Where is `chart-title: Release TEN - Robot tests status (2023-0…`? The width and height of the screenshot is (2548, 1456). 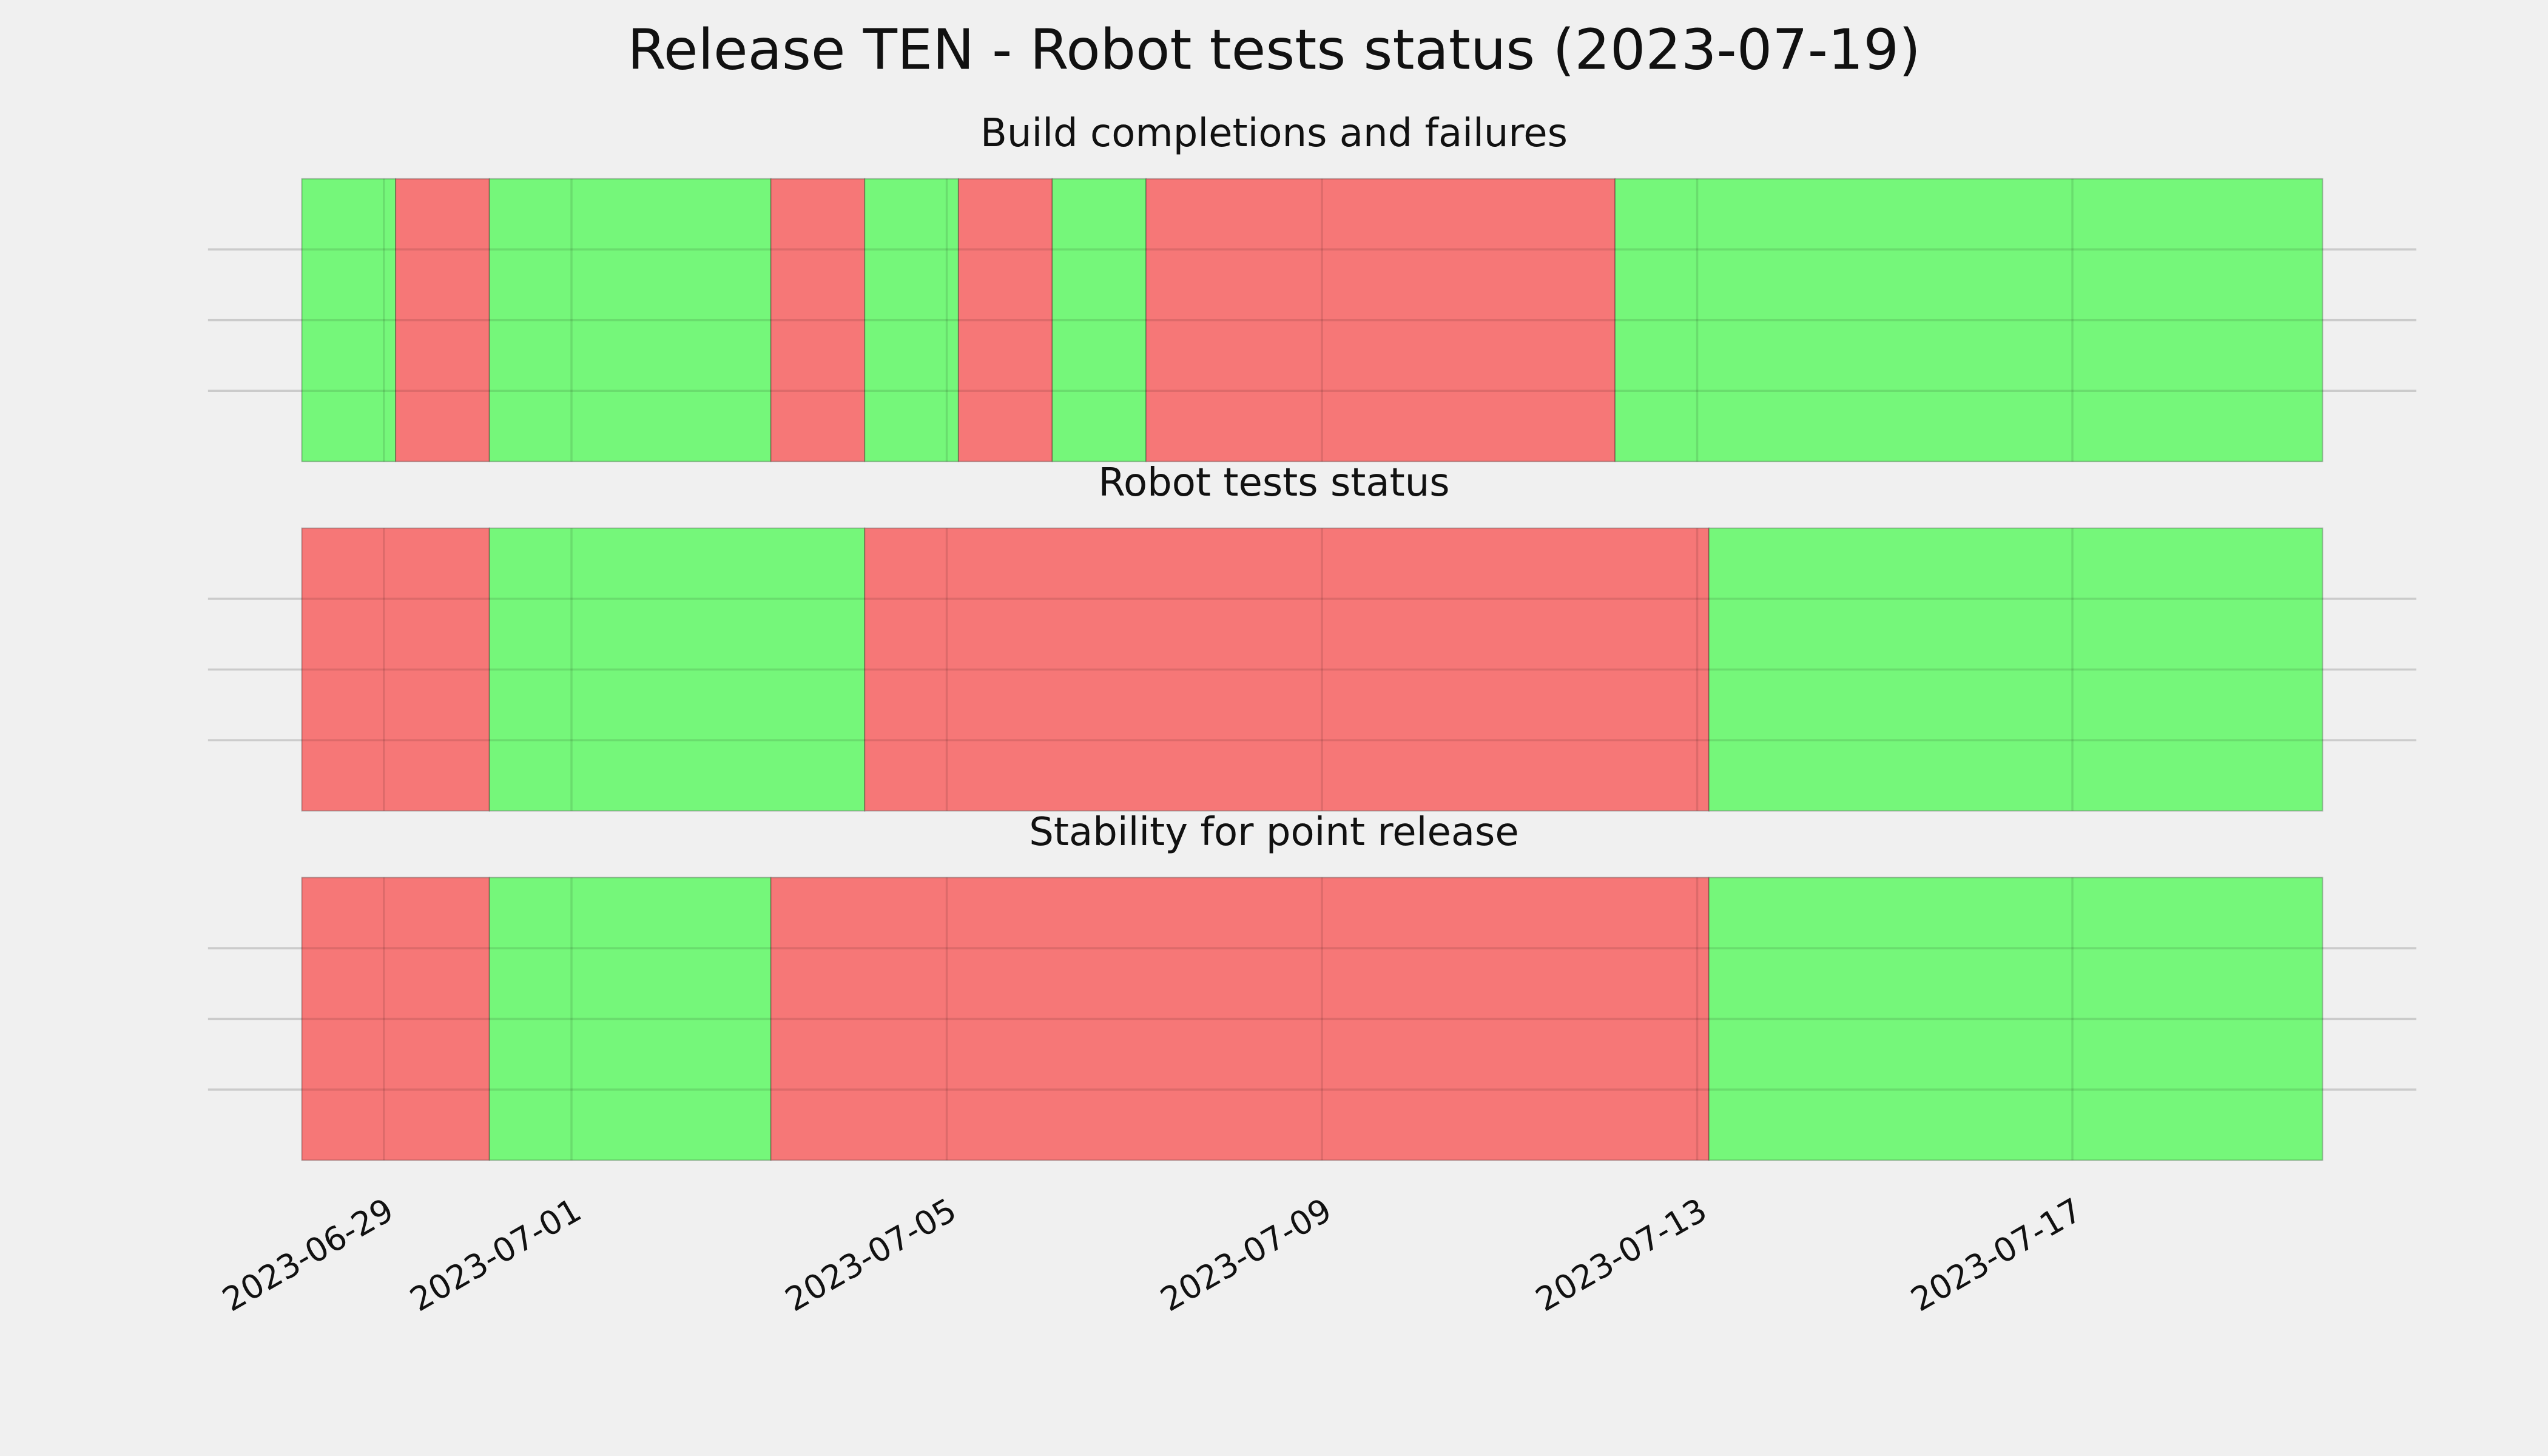 chart-title: Release TEN - Robot tests status (2023-0… is located at coordinates (1274, 49).